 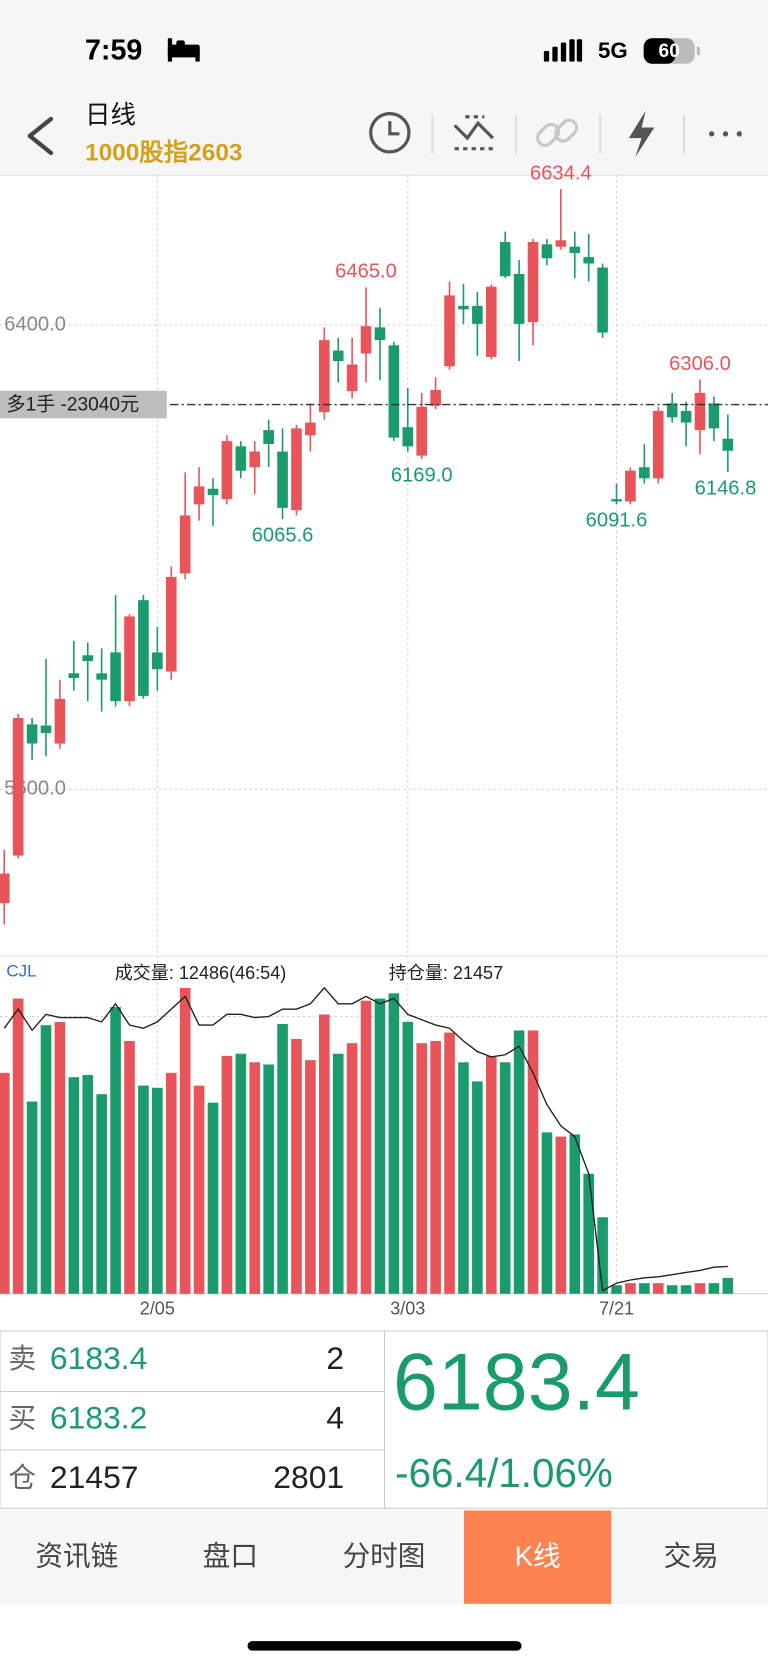 I want to click on battery-icon: 60, so click(x=672, y=51).